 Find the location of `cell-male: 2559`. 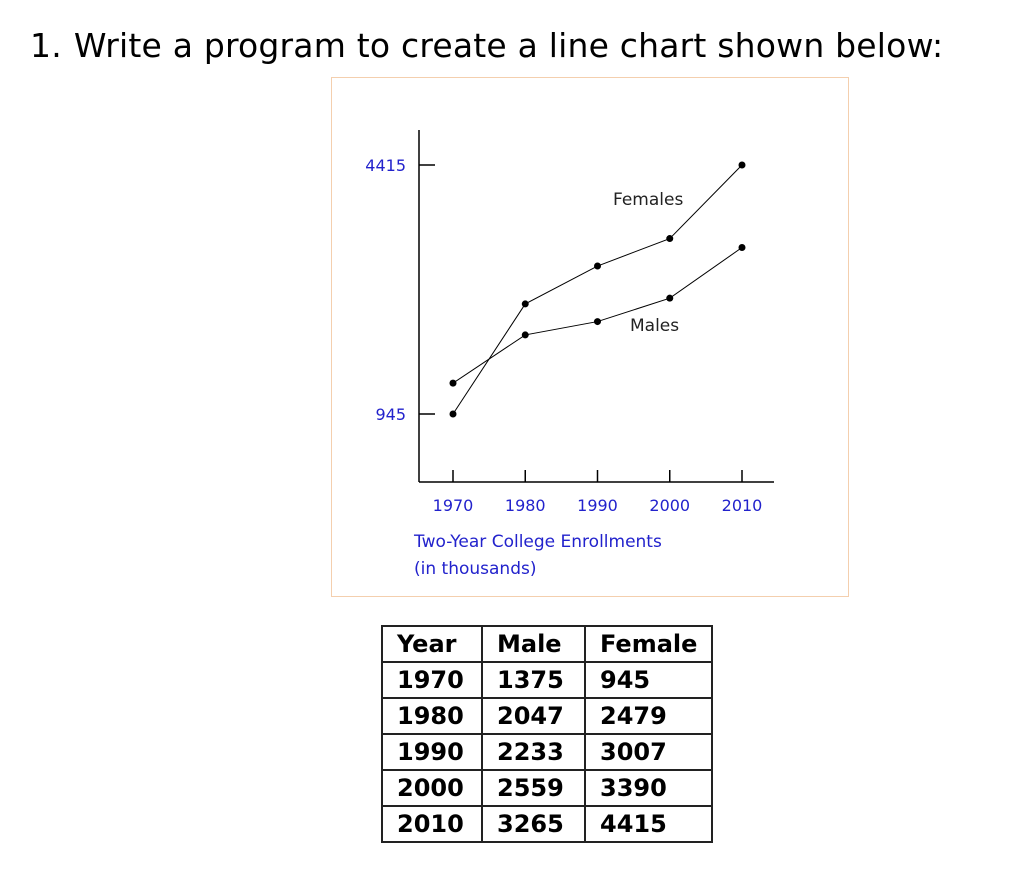

cell-male: 2559 is located at coordinates (533, 788).